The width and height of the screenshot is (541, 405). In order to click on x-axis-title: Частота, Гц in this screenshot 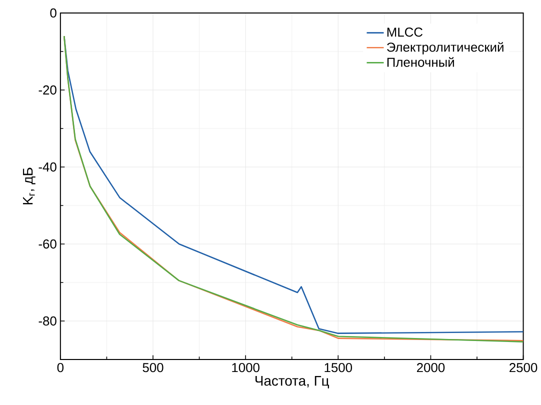, I will do `click(292, 382)`.